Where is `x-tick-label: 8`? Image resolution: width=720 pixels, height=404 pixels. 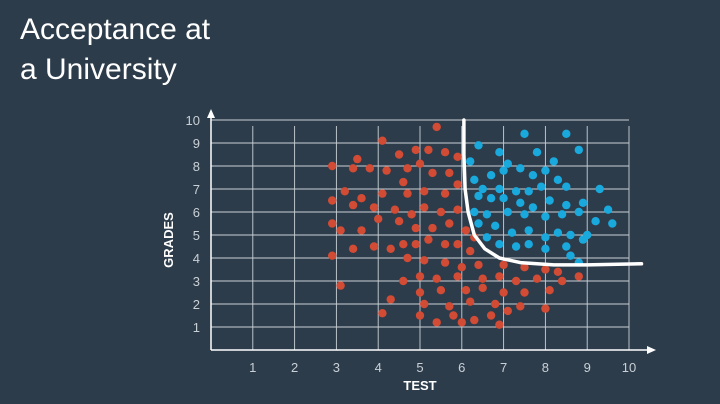 x-tick-label: 8 is located at coordinates (545, 367).